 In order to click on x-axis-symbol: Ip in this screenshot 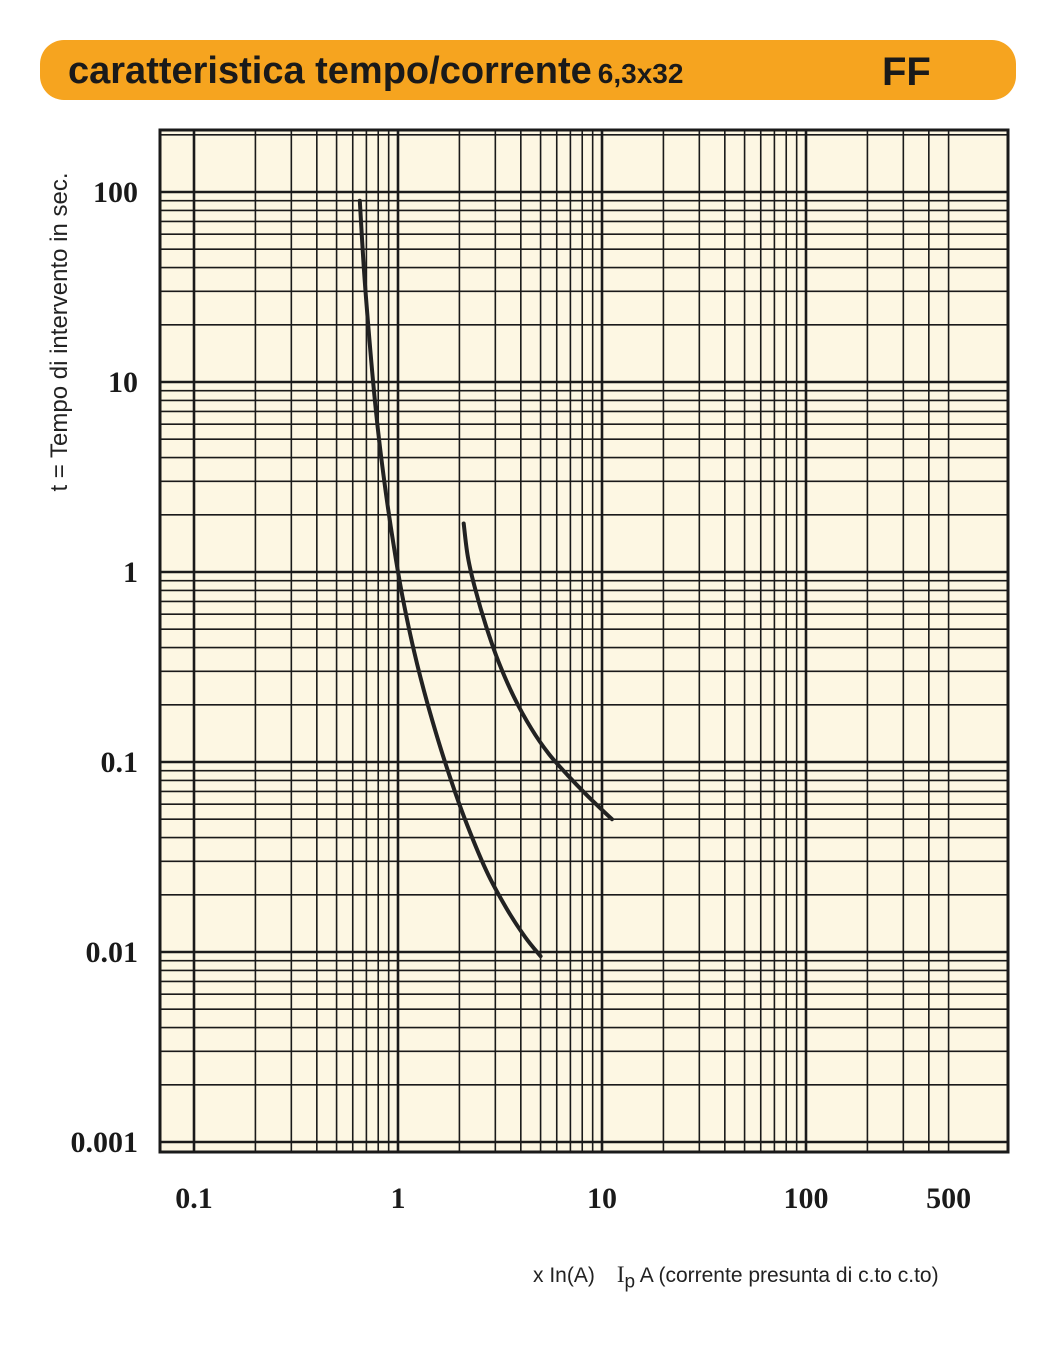, I will do `click(625, 1277)`.